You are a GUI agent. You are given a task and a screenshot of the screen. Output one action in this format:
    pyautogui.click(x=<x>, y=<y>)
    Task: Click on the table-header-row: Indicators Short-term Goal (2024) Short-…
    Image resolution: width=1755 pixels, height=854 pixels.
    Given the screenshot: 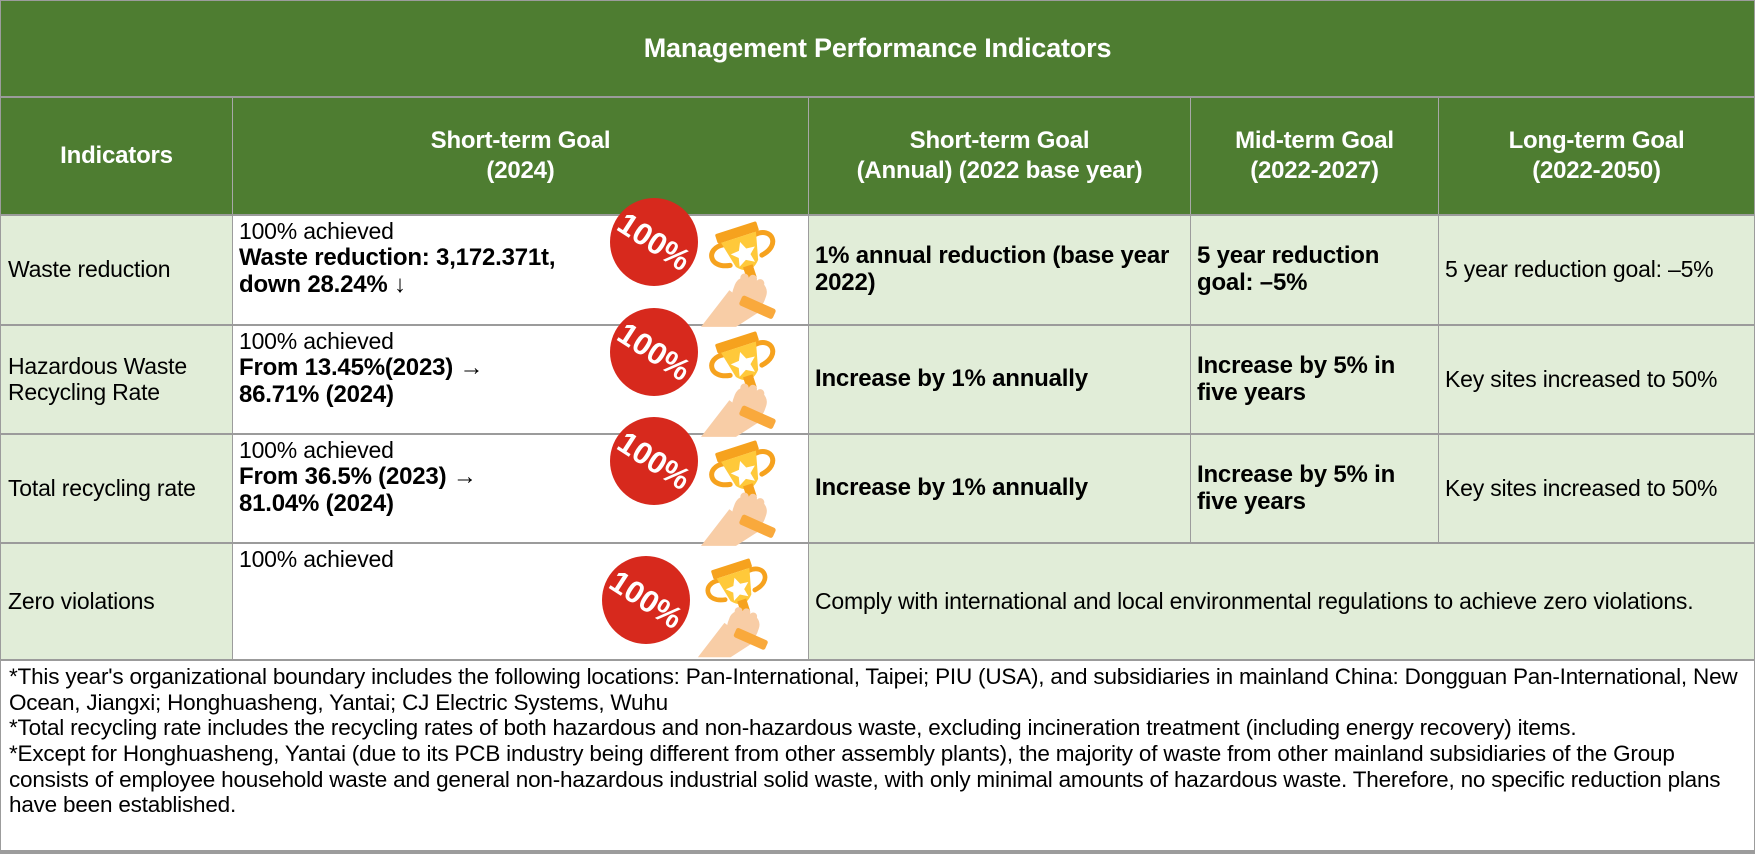 What is the action you would take?
    pyautogui.click(x=877, y=157)
    